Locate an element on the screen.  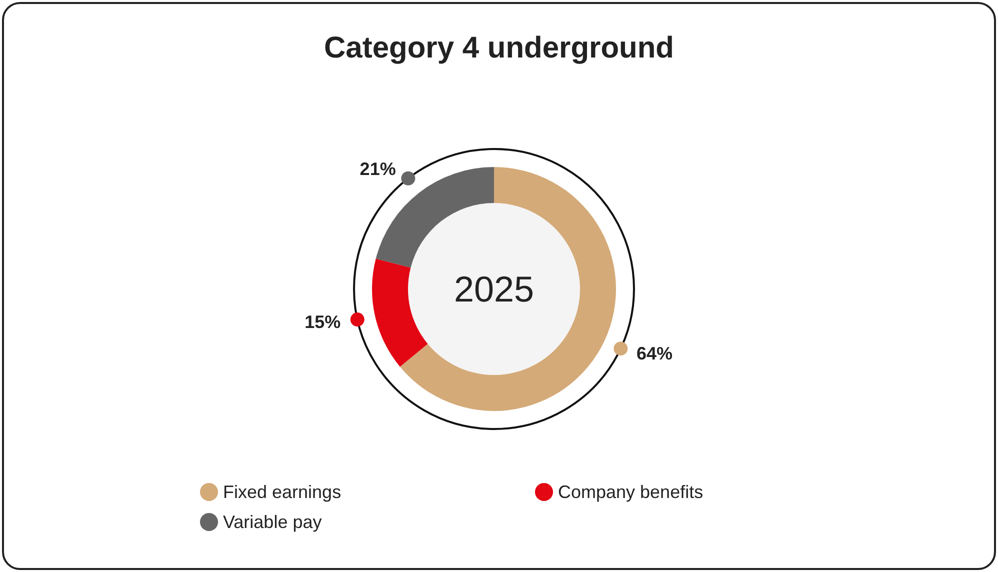
legend-label: Variable pay is located at coordinates (272, 522).